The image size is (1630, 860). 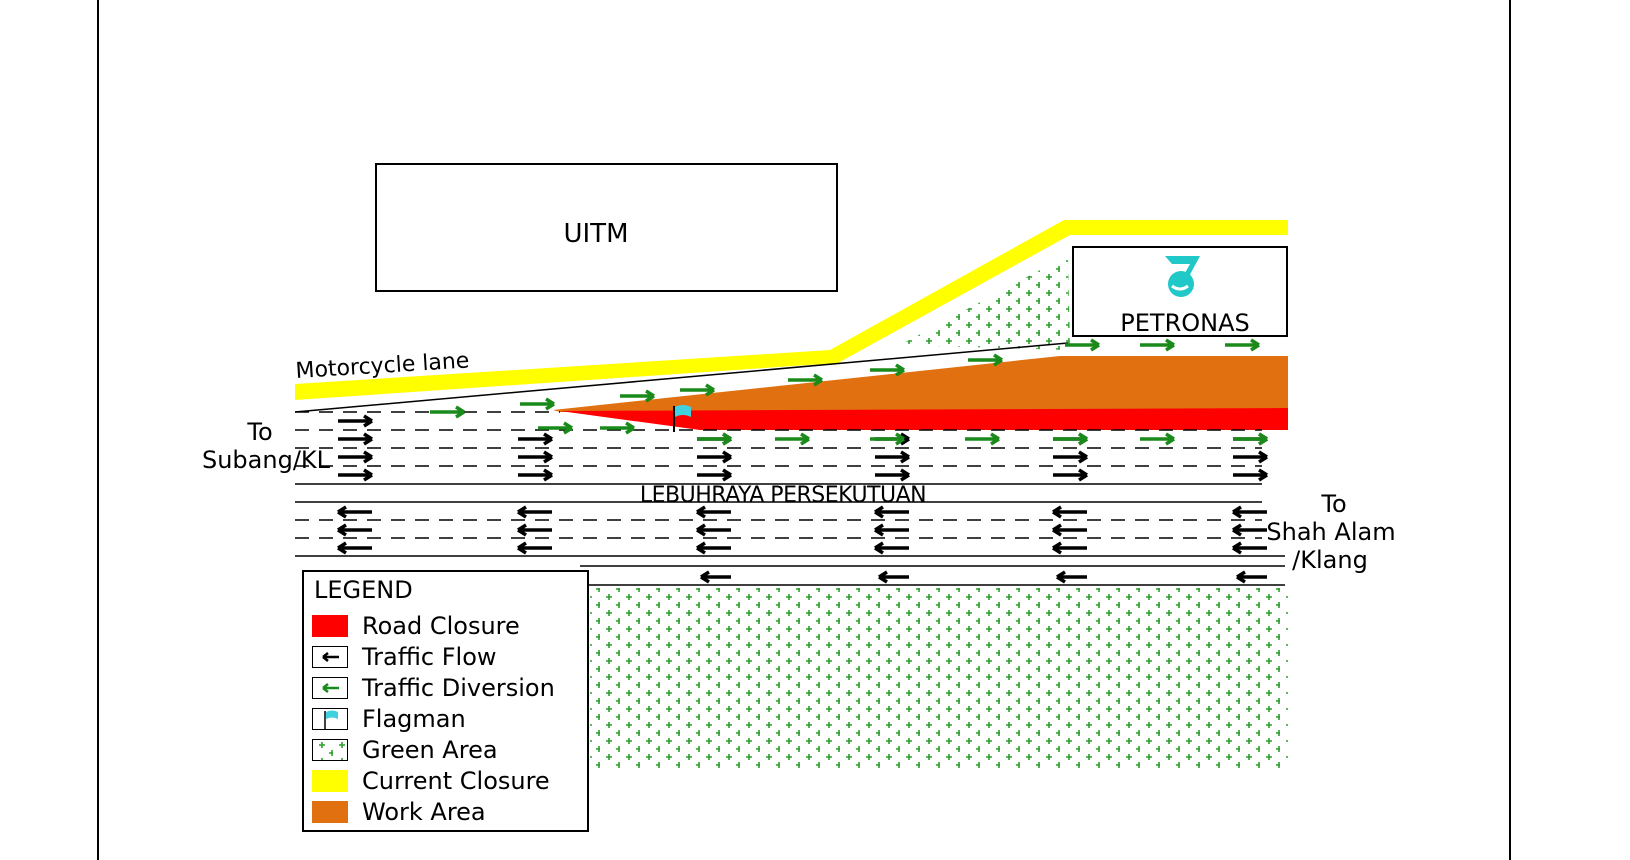 What do you see at coordinates (266, 460) in the screenshot?
I see `to-left-line2: Subang/KL` at bounding box center [266, 460].